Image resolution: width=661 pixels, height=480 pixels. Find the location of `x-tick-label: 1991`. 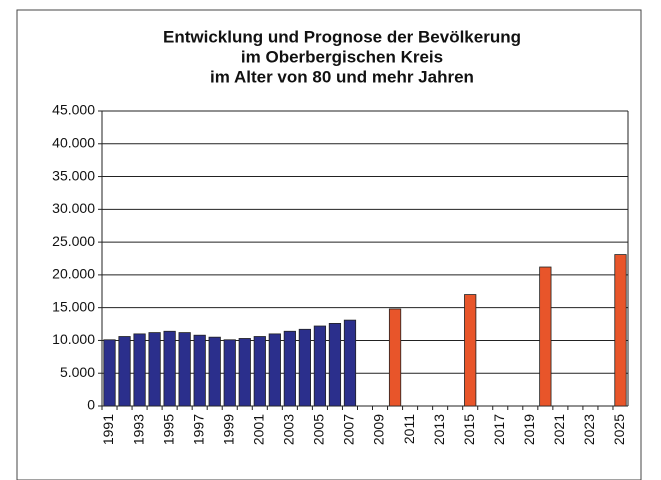

x-tick-label: 1991 is located at coordinates (108, 429).